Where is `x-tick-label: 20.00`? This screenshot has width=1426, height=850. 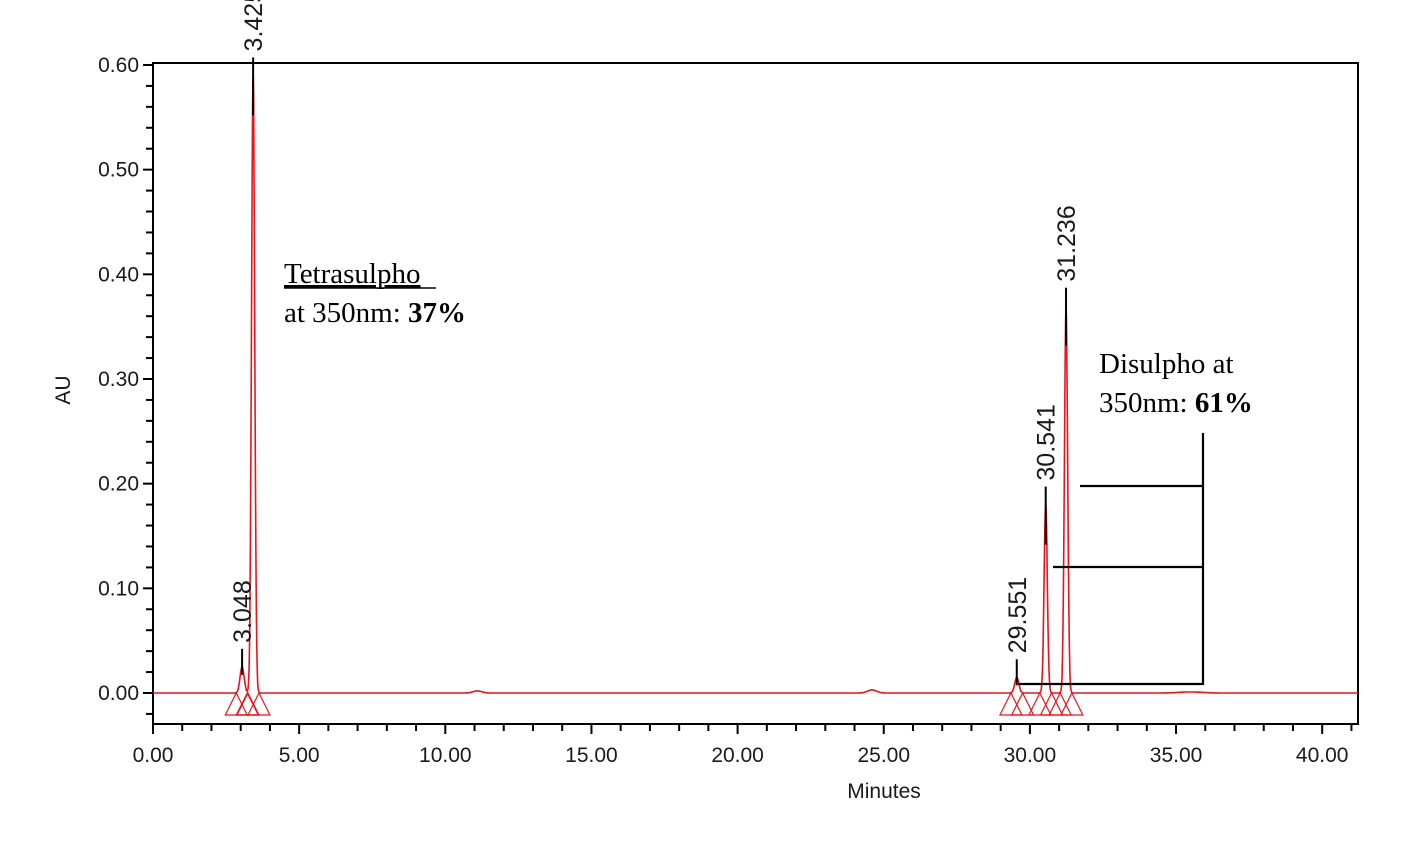 x-tick-label: 20.00 is located at coordinates (737, 755).